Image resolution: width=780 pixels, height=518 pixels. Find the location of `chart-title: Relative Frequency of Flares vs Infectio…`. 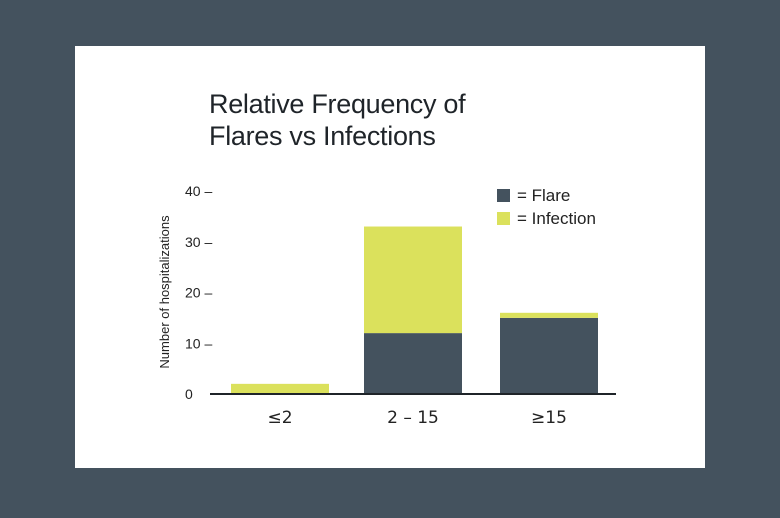

chart-title: Relative Frequency of Flares vs Infectio… is located at coordinates (337, 120).